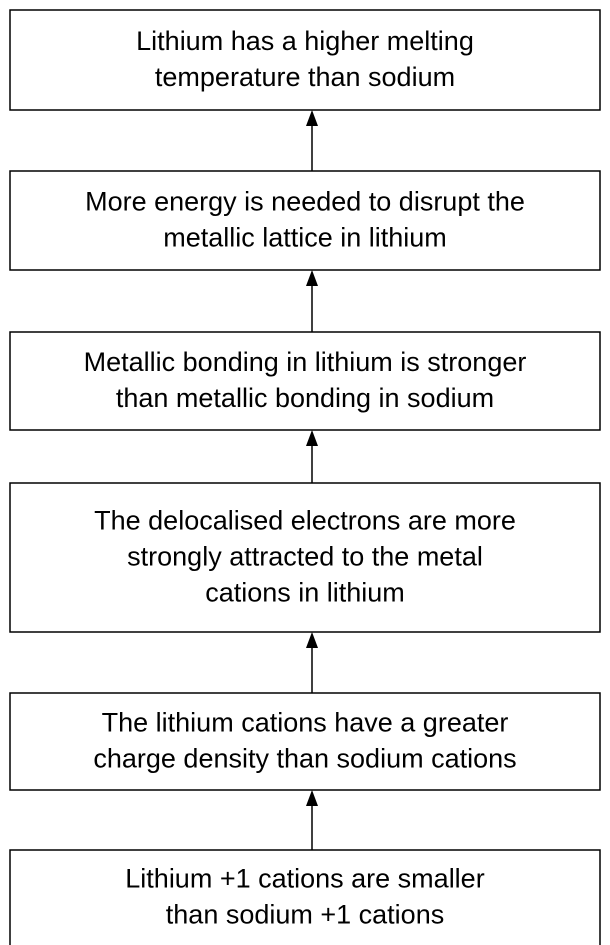  Describe the element at coordinates (305, 521) in the screenshot. I see `box-label: The delocalised electrons are more` at that location.